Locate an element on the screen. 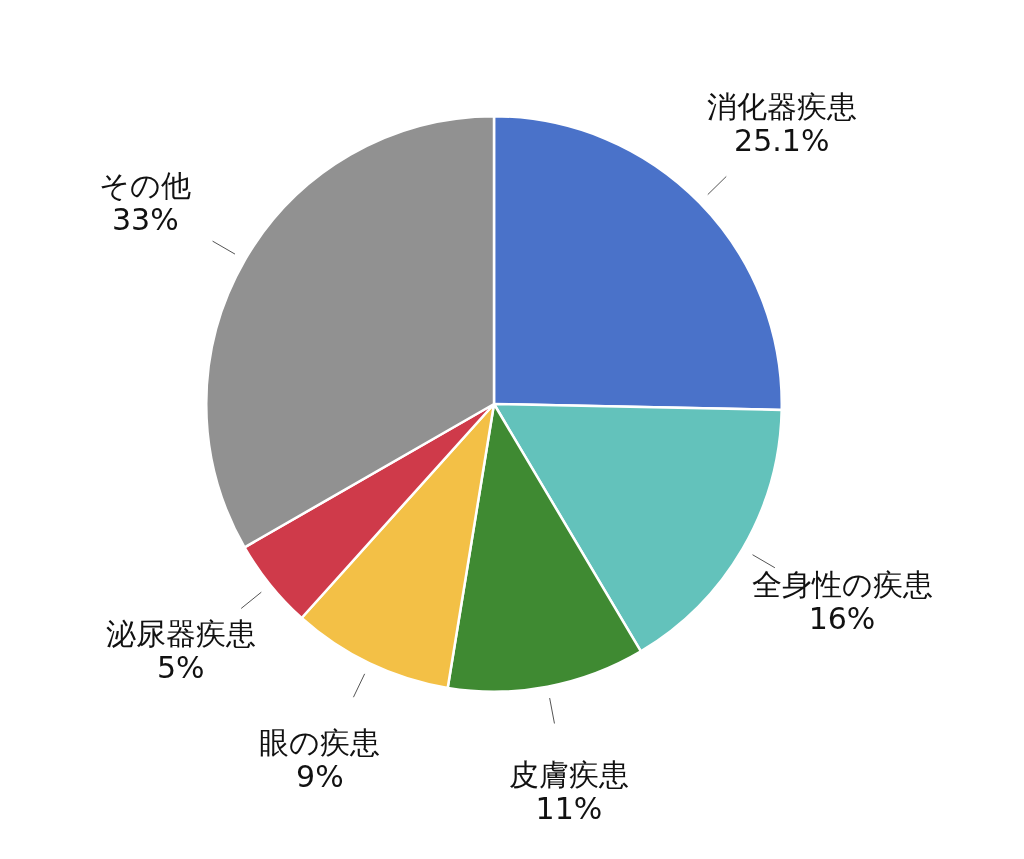 Image resolution: width=1024 pixels, height=859 pixels. data-label: 25.1% is located at coordinates (782, 140).